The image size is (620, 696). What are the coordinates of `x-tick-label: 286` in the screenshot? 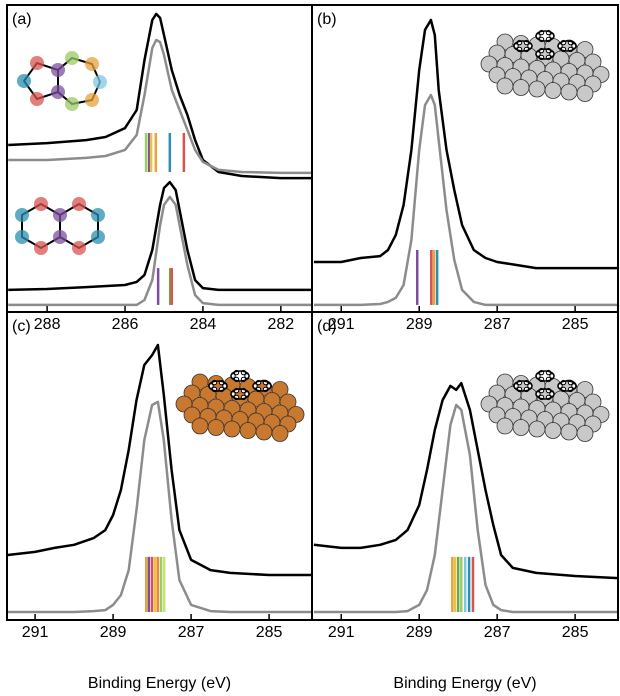 It's located at (125, 324).